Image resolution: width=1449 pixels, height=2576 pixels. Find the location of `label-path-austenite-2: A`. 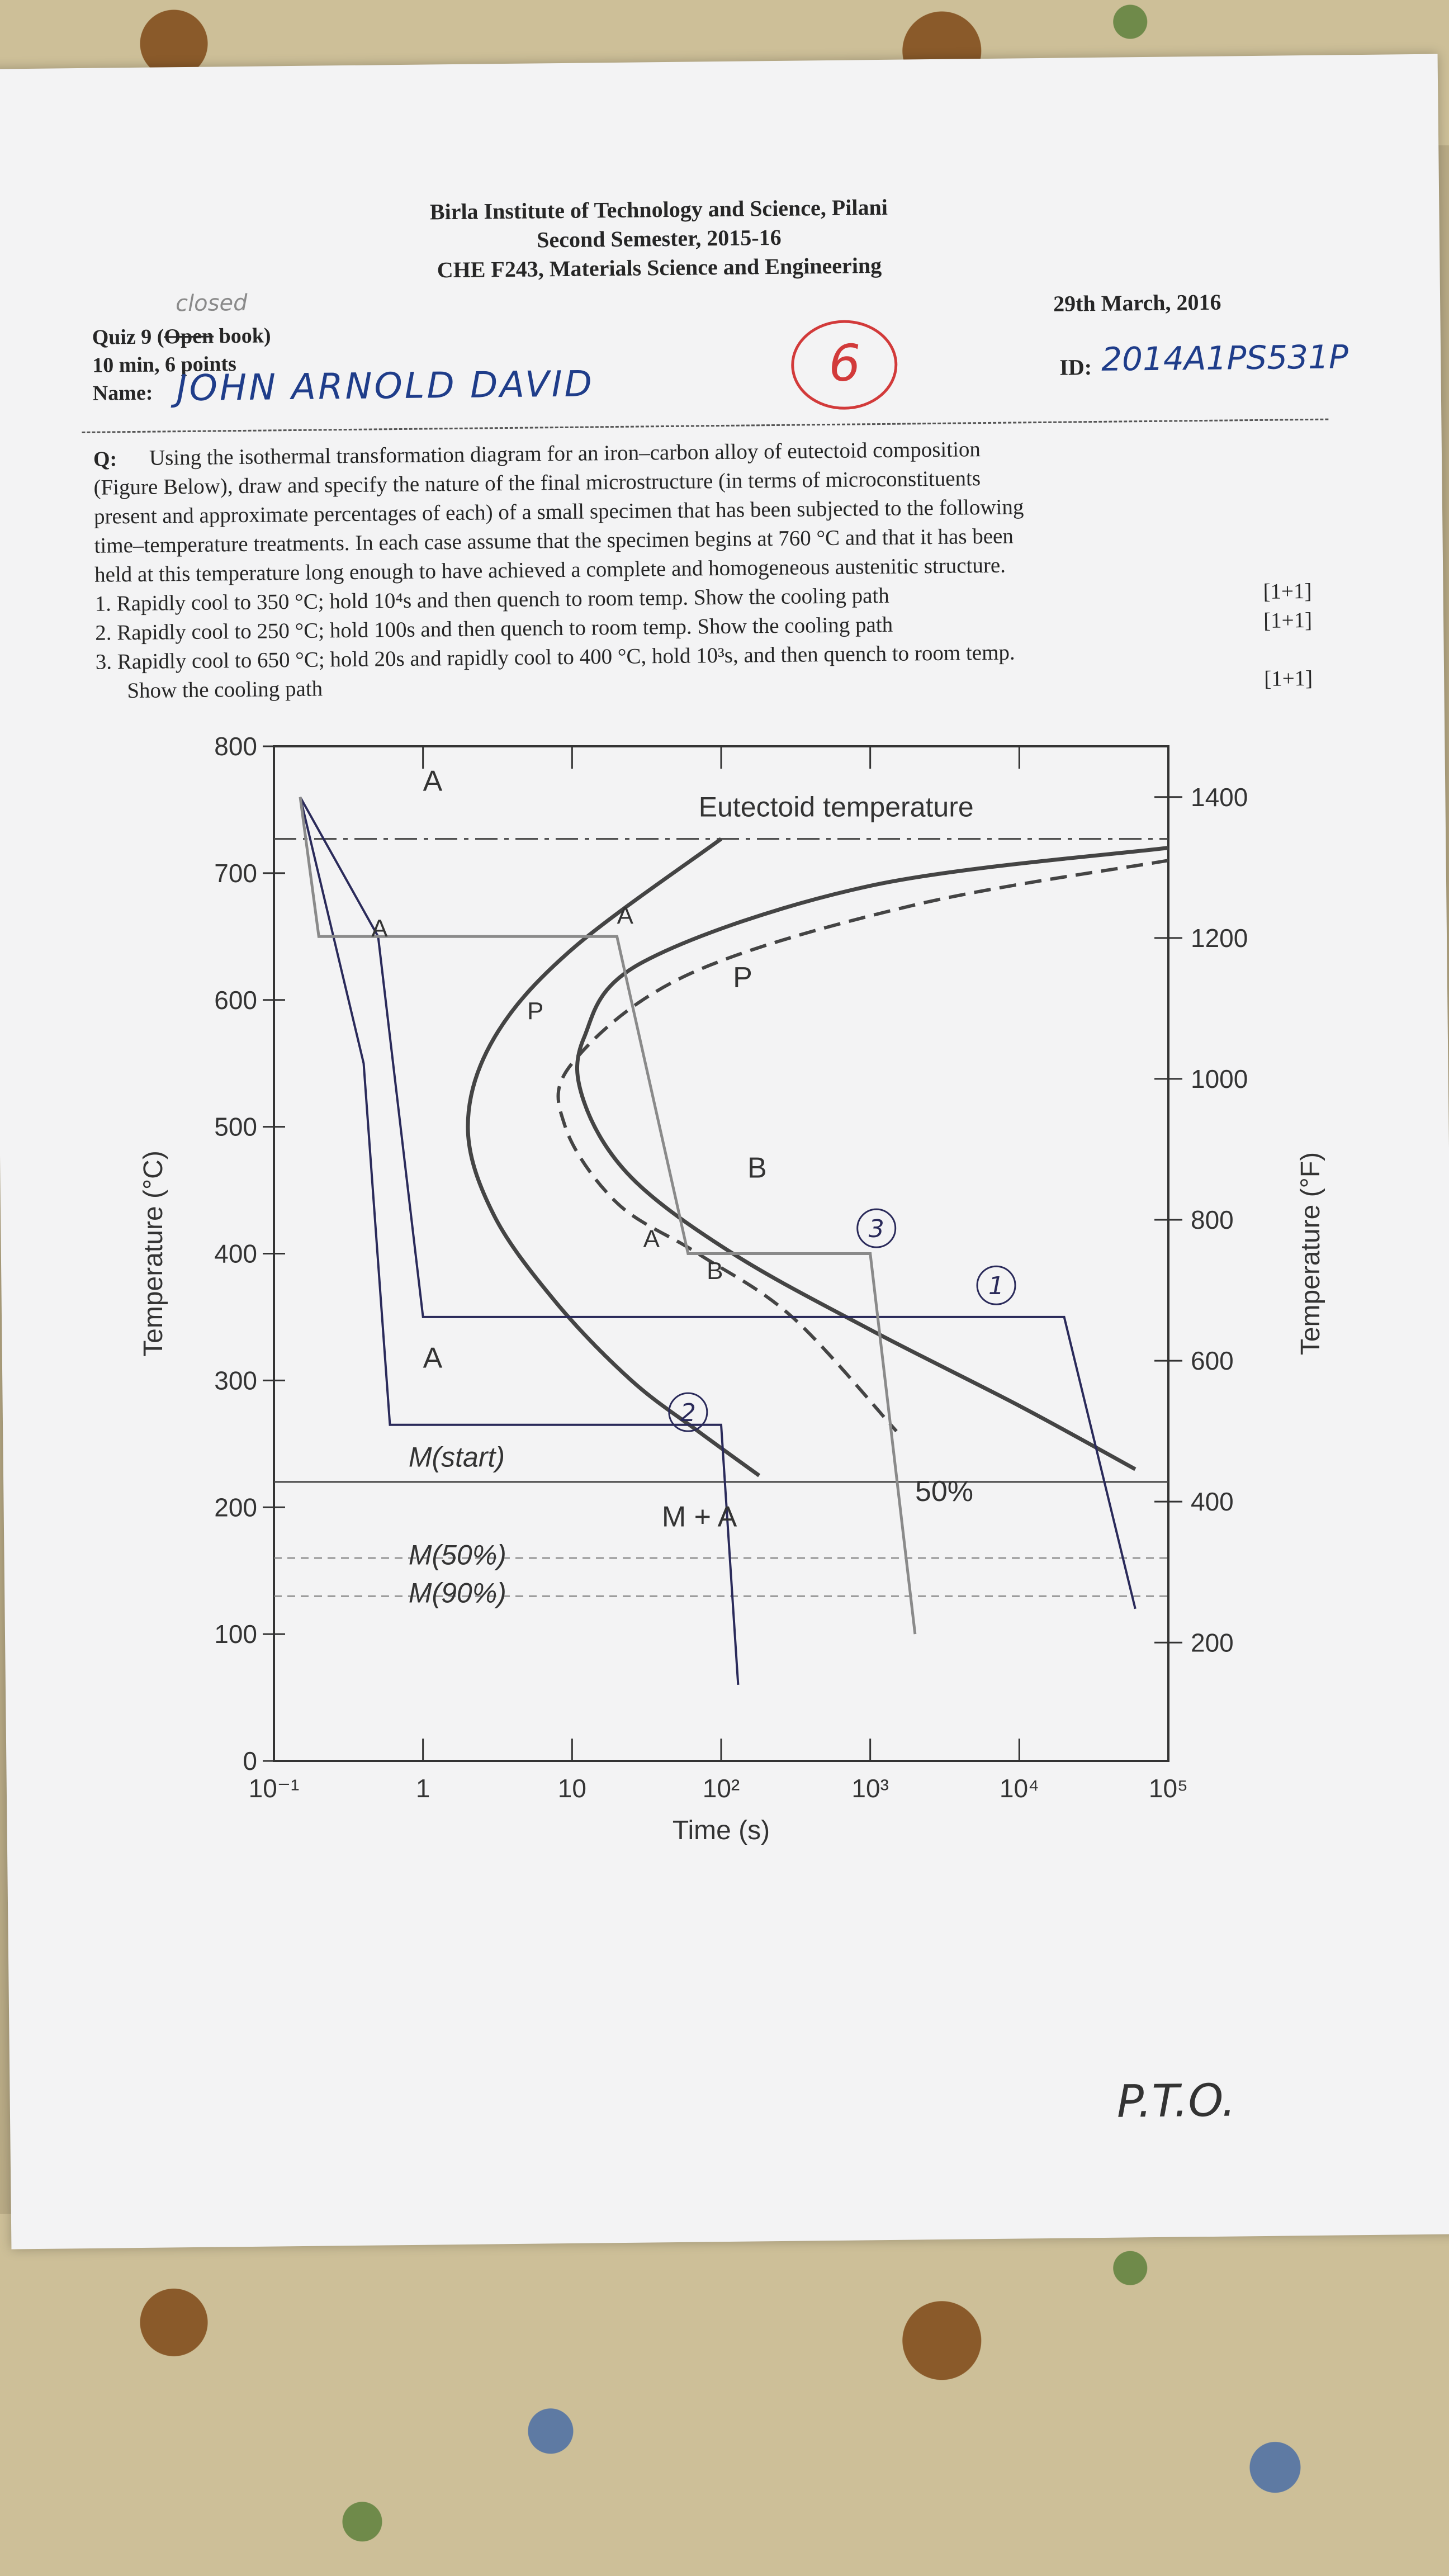

label-path-austenite-2: A is located at coordinates (625, 916).